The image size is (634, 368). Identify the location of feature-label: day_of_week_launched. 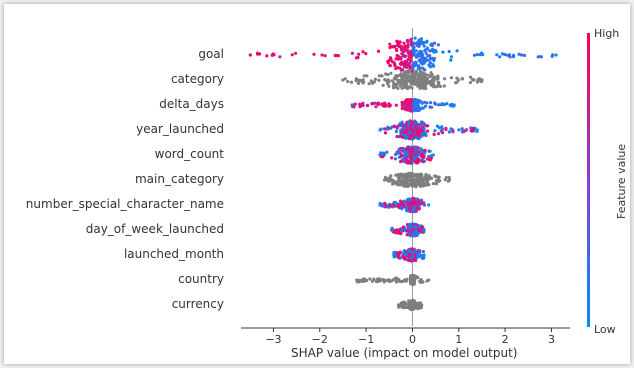
(154, 229).